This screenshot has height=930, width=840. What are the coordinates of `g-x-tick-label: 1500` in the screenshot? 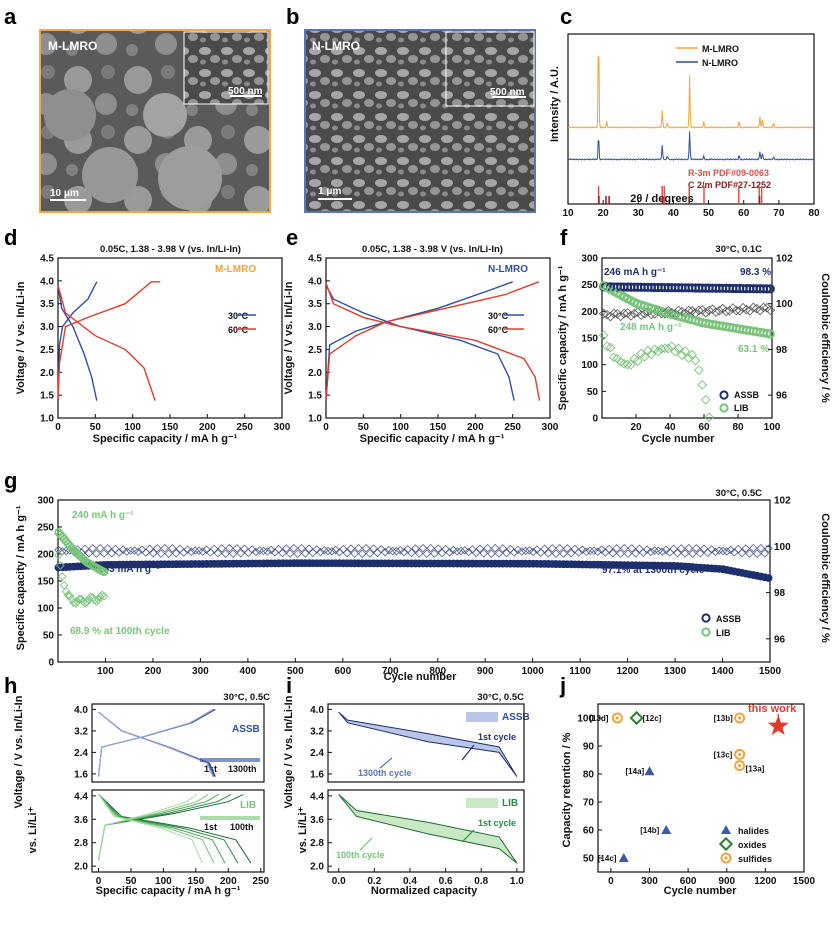 It's located at (770, 671).